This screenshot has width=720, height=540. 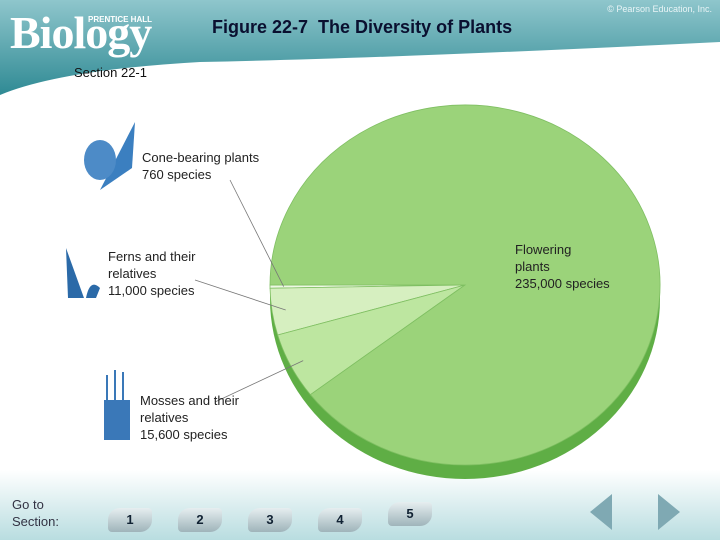 What do you see at coordinates (109, 156) in the screenshot?
I see `cone-icon` at bounding box center [109, 156].